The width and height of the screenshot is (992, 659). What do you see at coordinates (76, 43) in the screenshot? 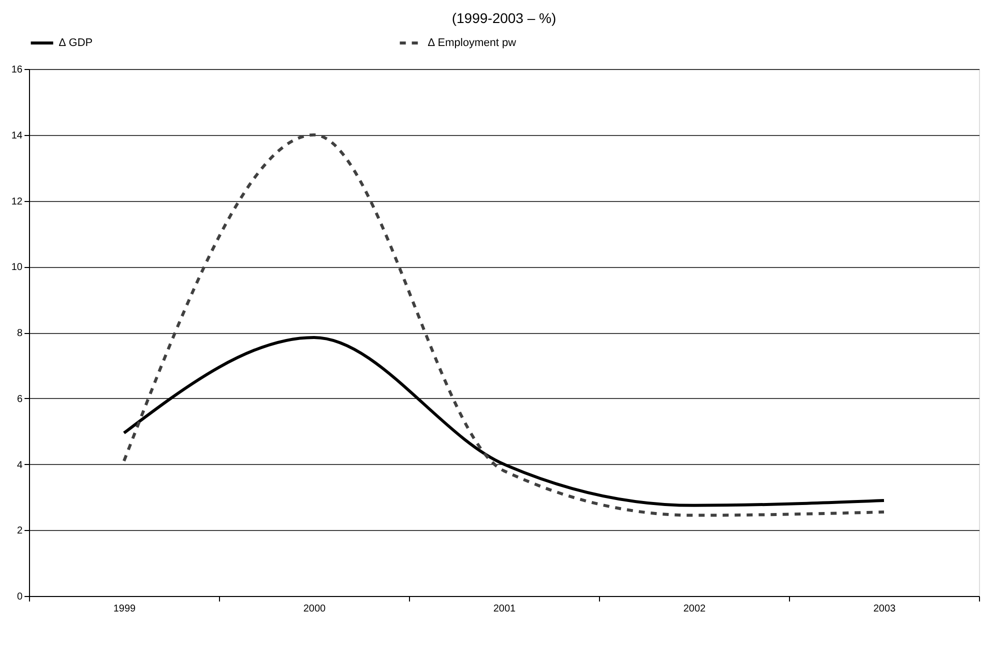
I see `legend-label: ∆ GDP` at bounding box center [76, 43].